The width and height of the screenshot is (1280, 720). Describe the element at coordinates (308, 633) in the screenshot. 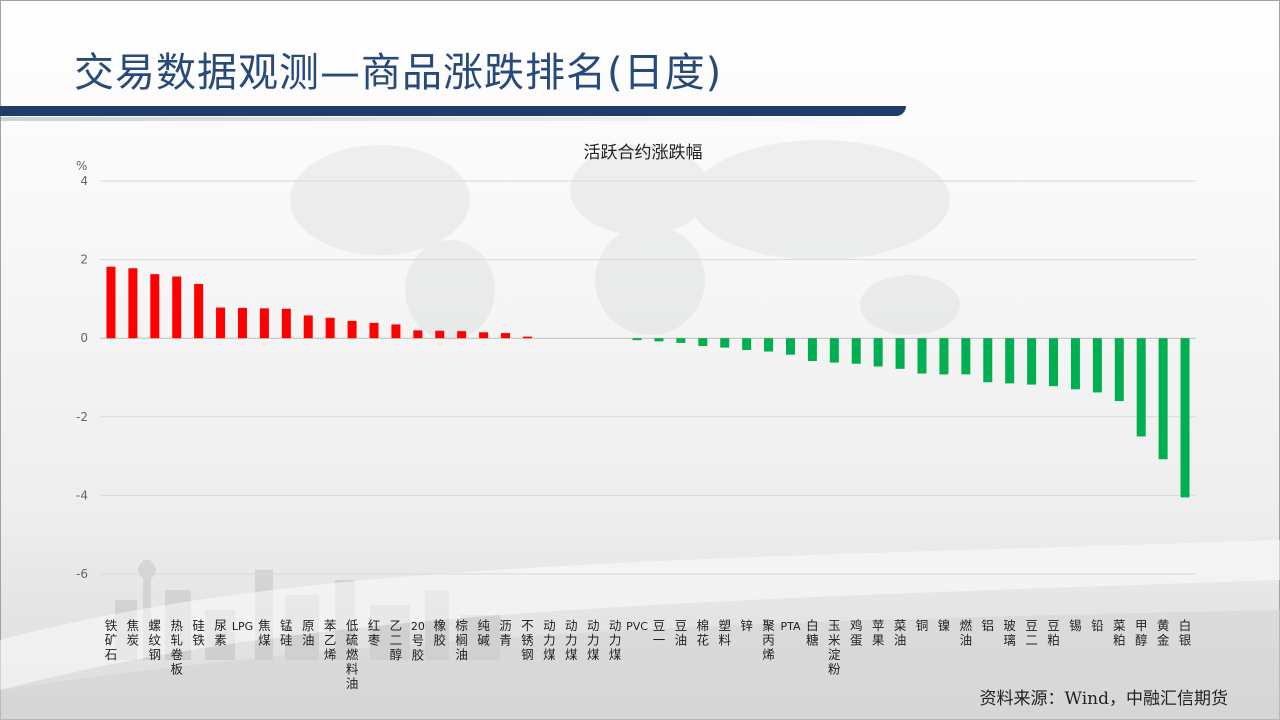

I see `category-label: 原油` at that location.